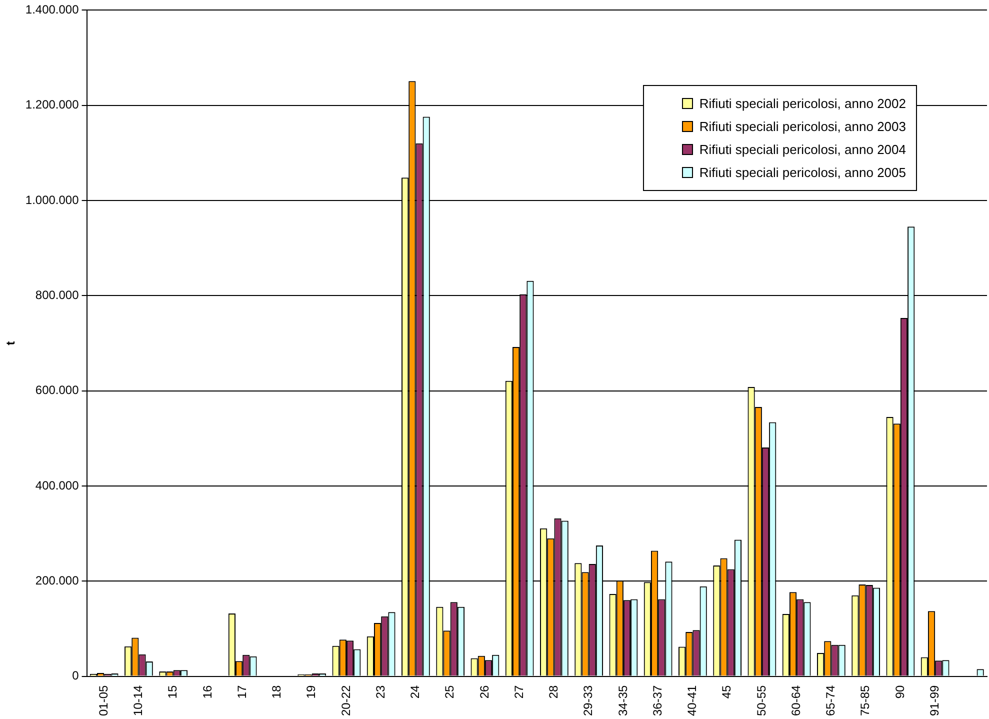 This screenshot has height=719, width=989. What do you see at coordinates (588, 700) in the screenshot?
I see `x-tick-label: 29-33` at bounding box center [588, 700].